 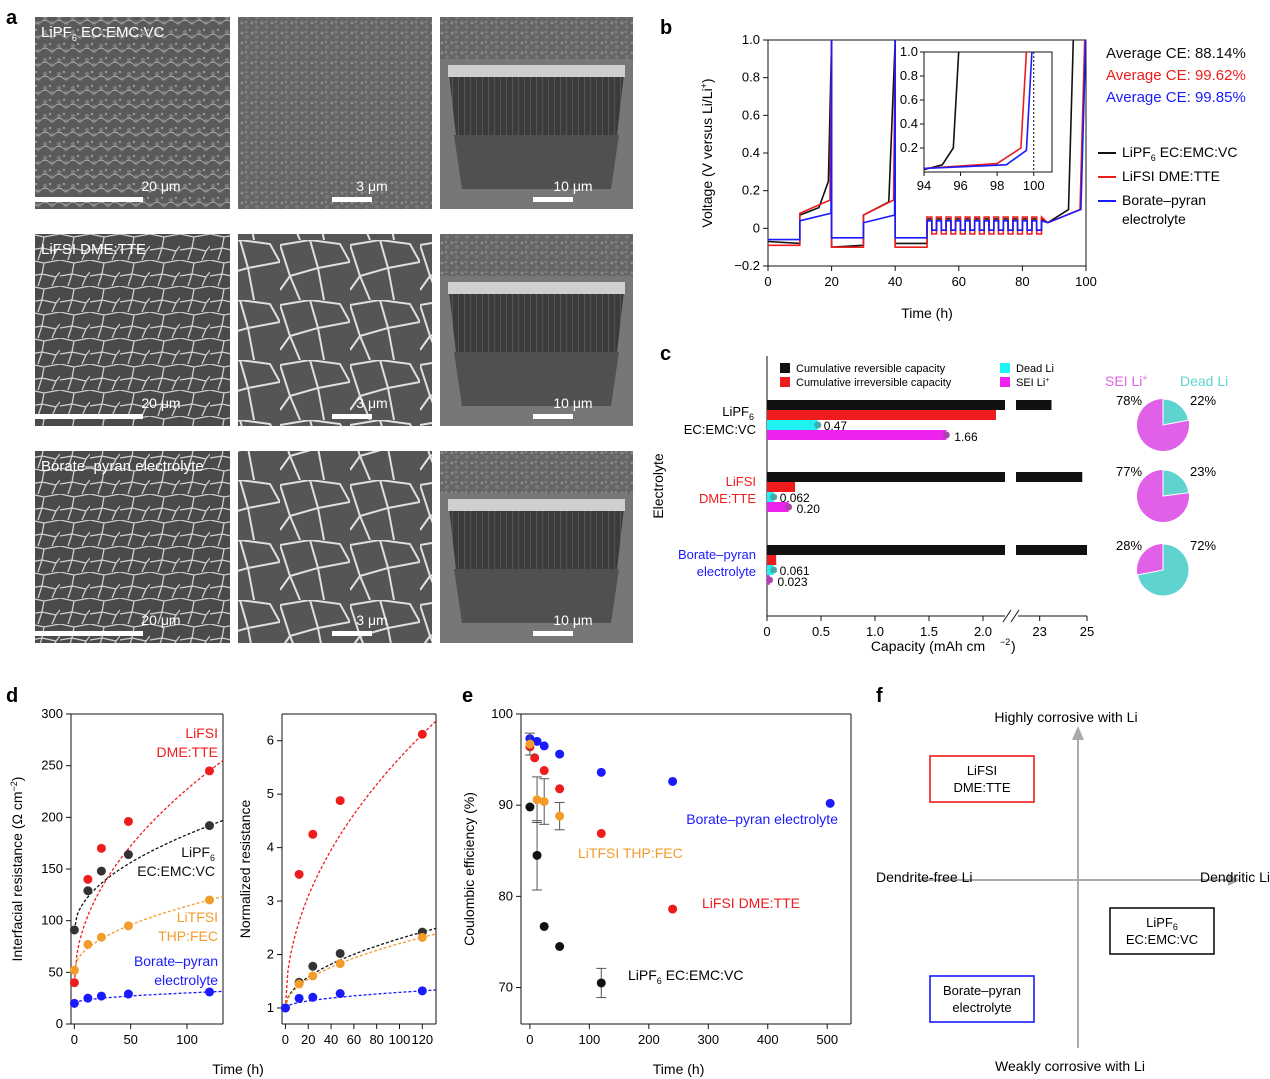 What do you see at coordinates (909, 51) in the screenshot?
I see `inset-y-tick-label: 1.0` at bounding box center [909, 51].